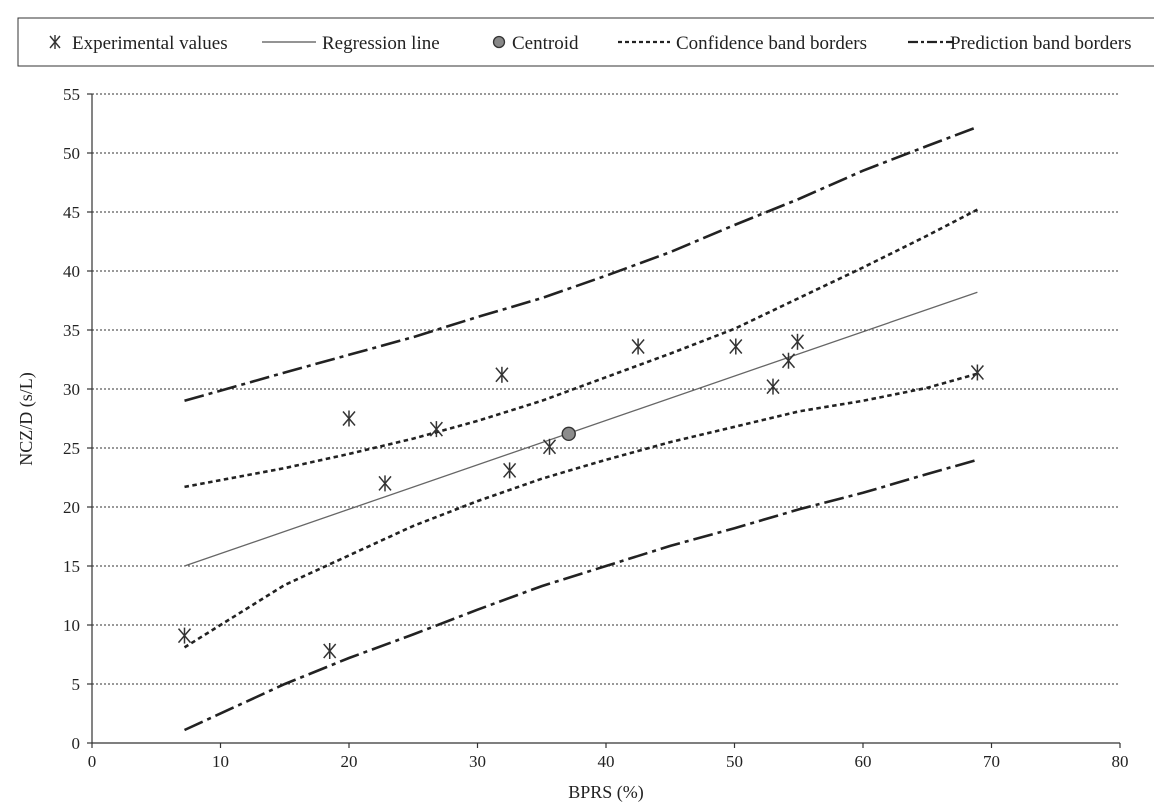 The width and height of the screenshot is (1154, 809). Describe the element at coordinates (568, 434) in the screenshot. I see `centroid-point` at that location.